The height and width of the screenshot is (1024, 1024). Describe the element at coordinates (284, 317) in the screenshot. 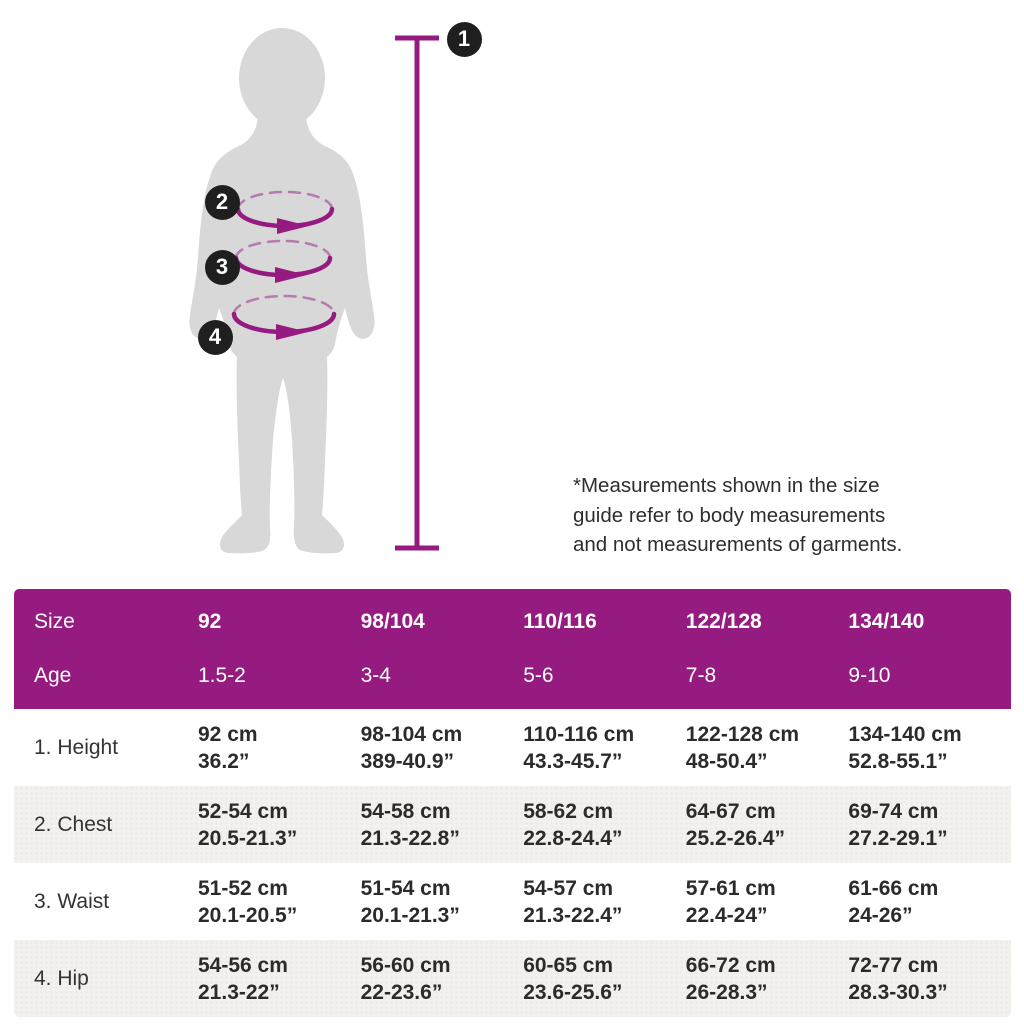

I see `hip-measure-ring` at that location.